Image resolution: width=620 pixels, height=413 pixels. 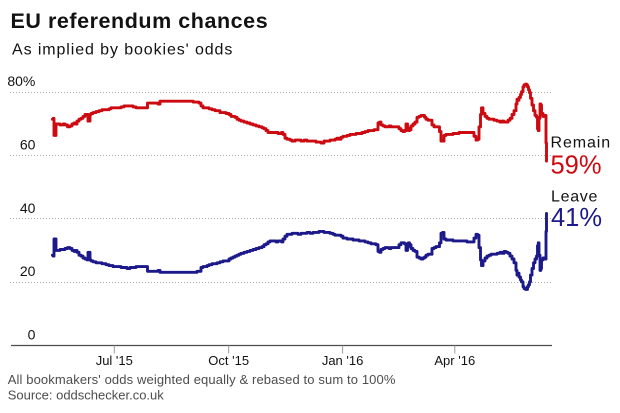 What do you see at coordinates (228, 360) in the screenshot?
I see `svg-text: Oct '15` at bounding box center [228, 360].